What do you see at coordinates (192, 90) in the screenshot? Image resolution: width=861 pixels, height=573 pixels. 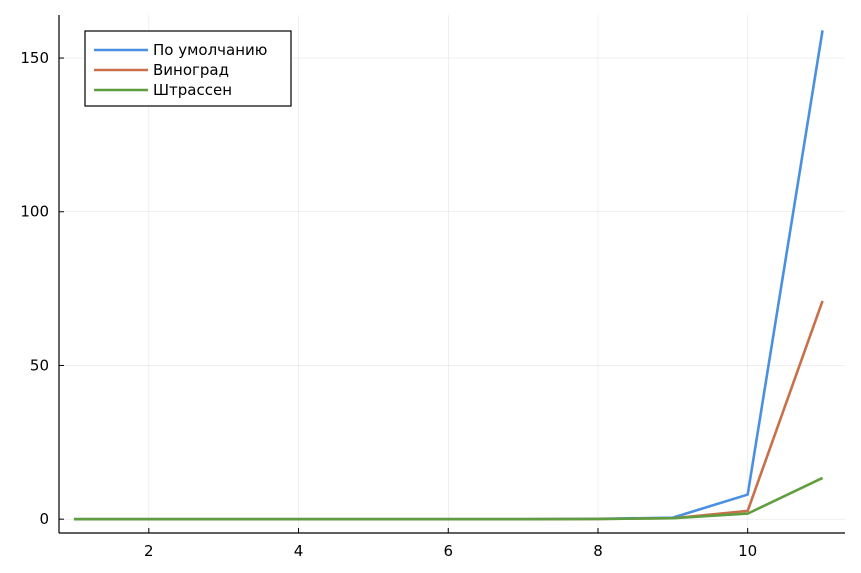 I see `legend-label: Штрассен` at bounding box center [192, 90].